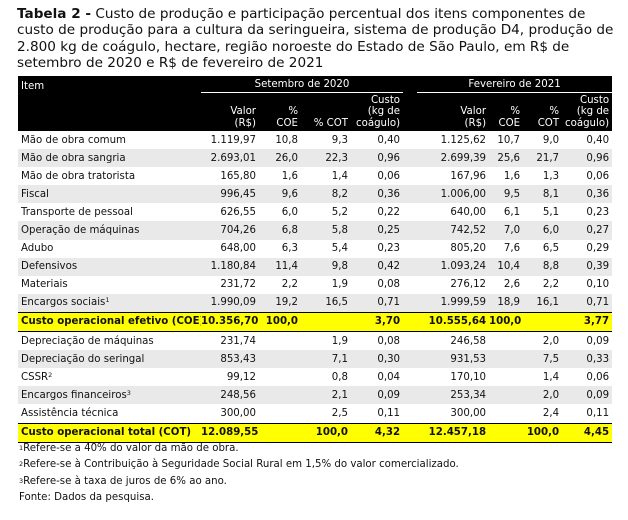 Image resolution: width=628 pixels, height=520 pixels. What do you see at coordinates (475, 123) in the screenshot?
I see `column-header-line: (R$)` at bounding box center [475, 123].